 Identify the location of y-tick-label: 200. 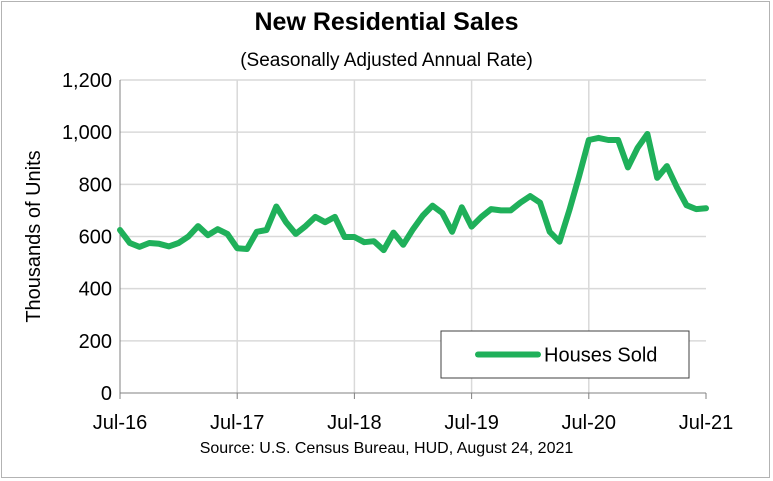
(95, 342).